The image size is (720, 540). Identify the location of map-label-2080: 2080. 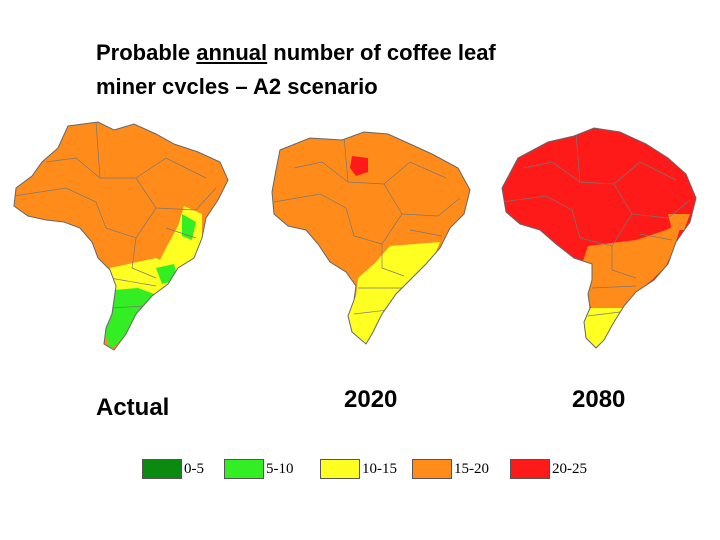
(599, 399).